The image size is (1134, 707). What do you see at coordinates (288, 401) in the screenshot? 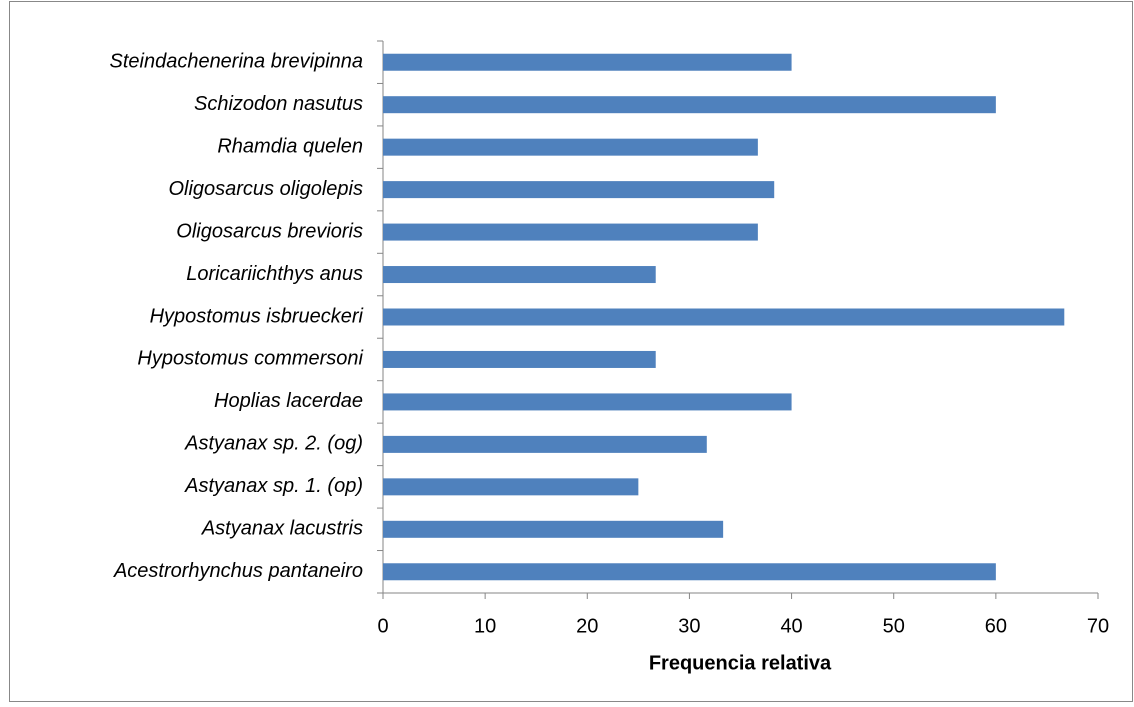
I see `y-tick-label: Hoplias lacerdae` at bounding box center [288, 401].